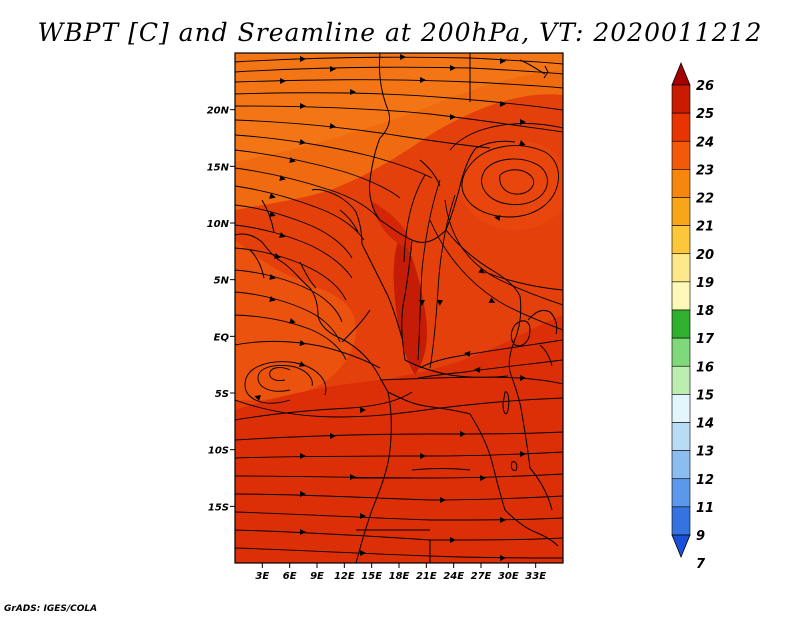 The image size is (800, 618). What do you see at coordinates (516, 395) in the screenshot?
I see `lakes` at bounding box center [516, 395].